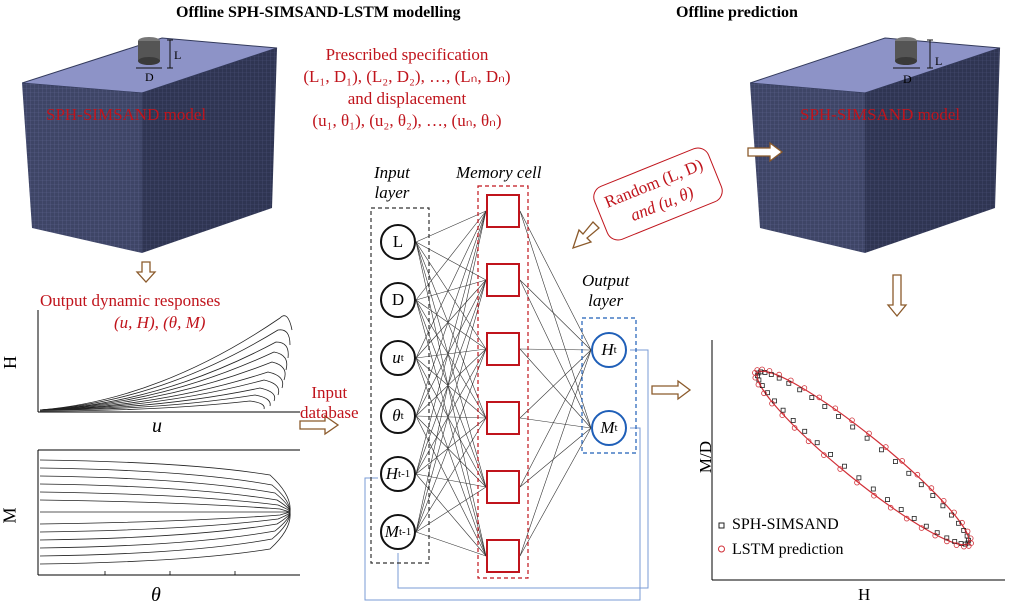 The height and width of the screenshot is (611, 1019). I want to click on legend-marker-lstm, so click(721, 549).